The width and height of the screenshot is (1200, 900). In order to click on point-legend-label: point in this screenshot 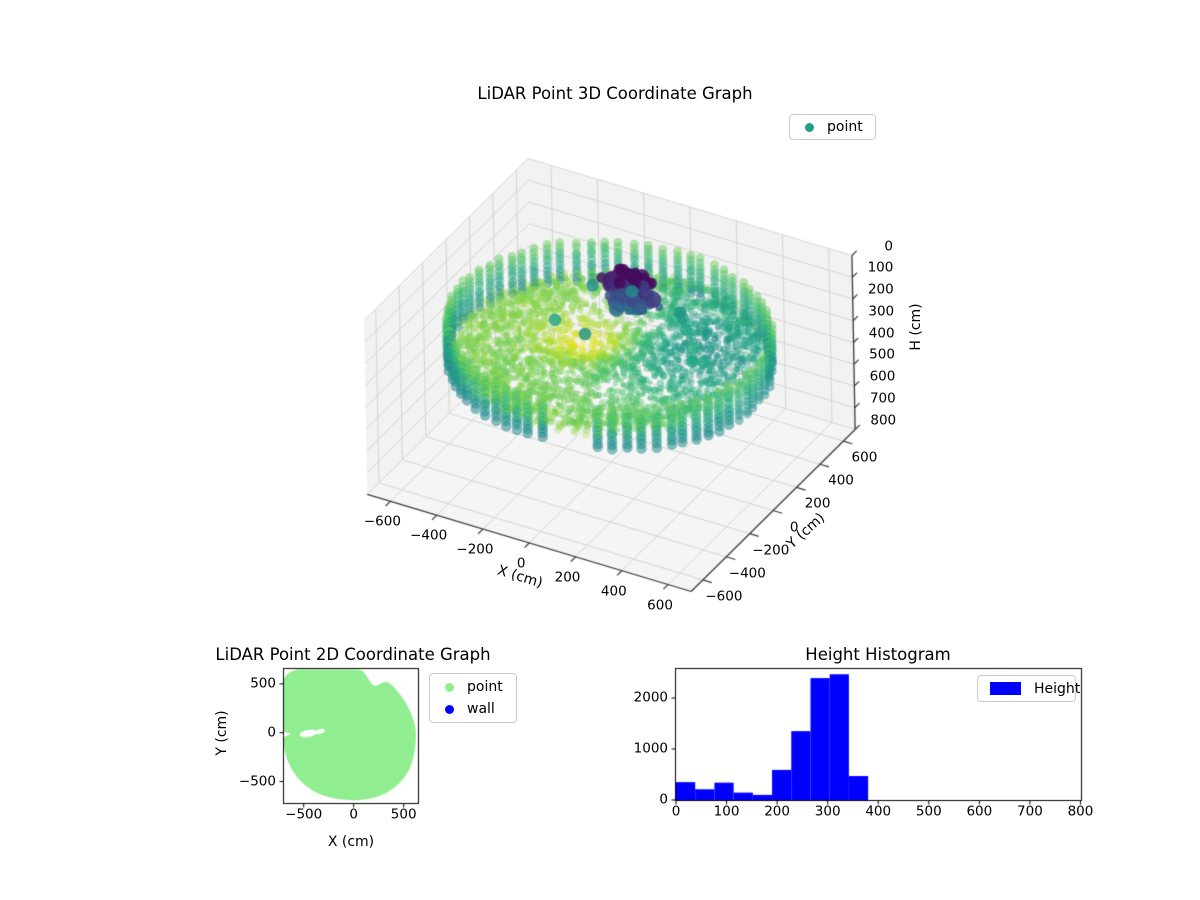, I will do `click(845, 127)`.